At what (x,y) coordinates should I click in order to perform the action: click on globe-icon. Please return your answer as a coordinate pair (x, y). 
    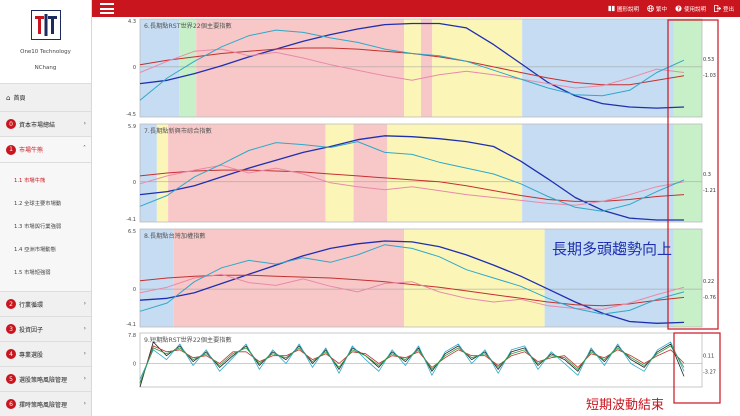
    Looking at the image, I should click on (650, 8).